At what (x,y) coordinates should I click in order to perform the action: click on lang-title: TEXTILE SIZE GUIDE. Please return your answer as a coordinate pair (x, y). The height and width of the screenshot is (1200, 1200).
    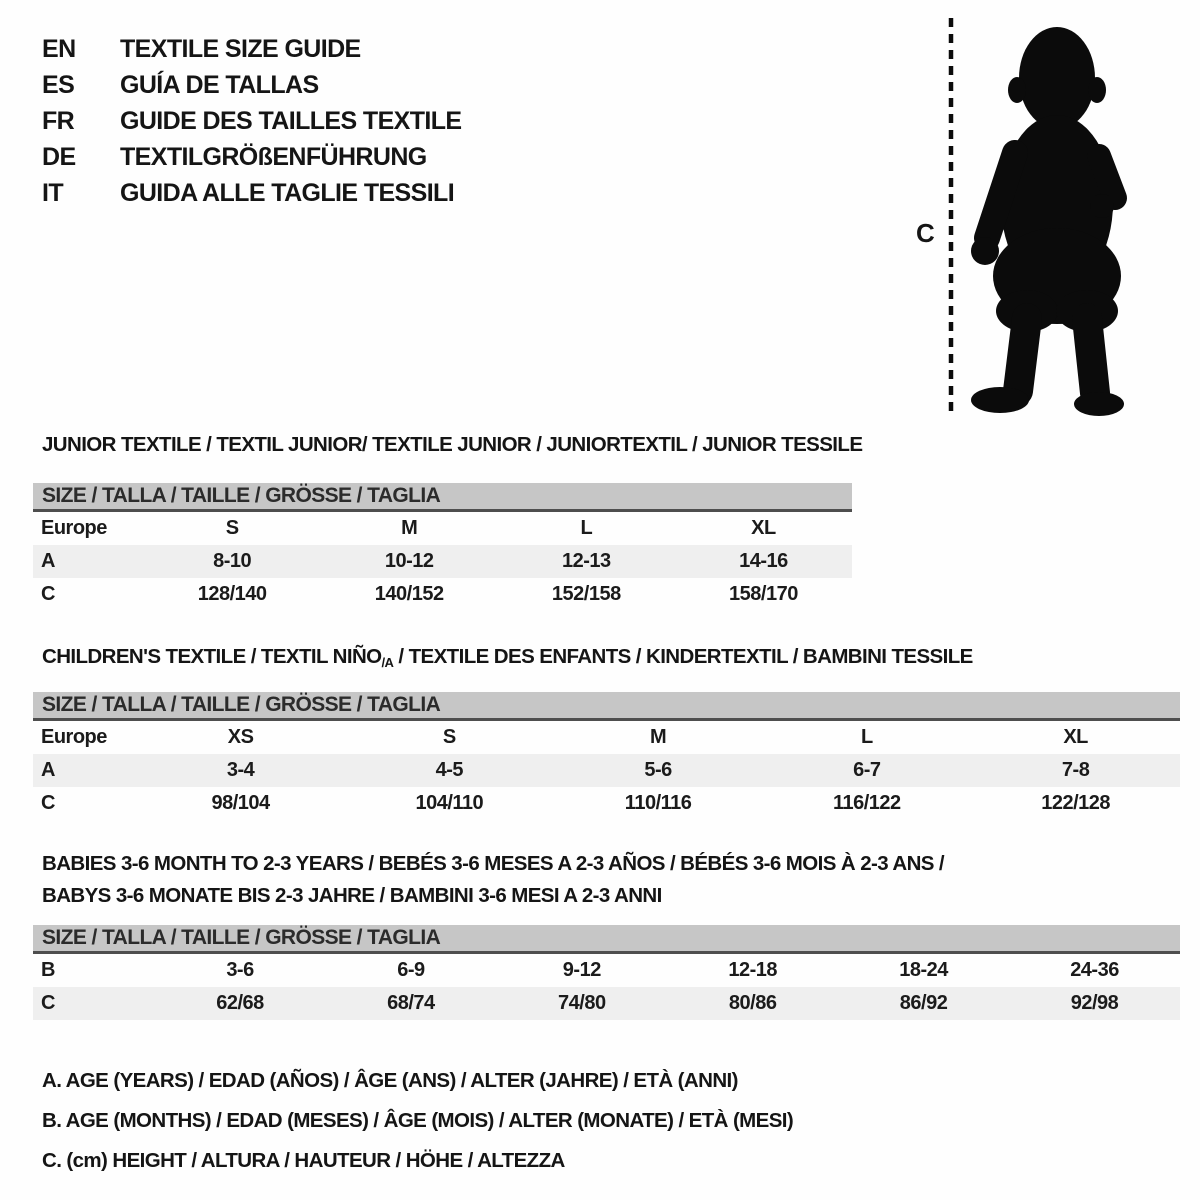
    Looking at the image, I should click on (240, 48).